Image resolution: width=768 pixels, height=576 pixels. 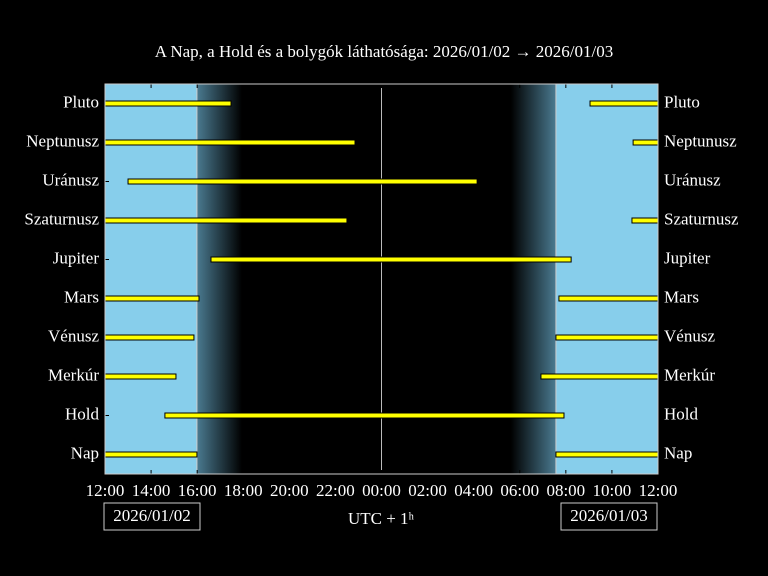 What do you see at coordinates (61, 218) in the screenshot?
I see `body-label-left: Szaturnusz` at bounding box center [61, 218].